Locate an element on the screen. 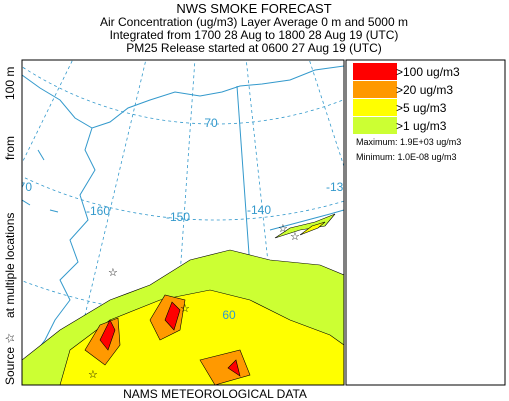 The image size is (509, 401). longitude-label: -150 is located at coordinates (178, 217).